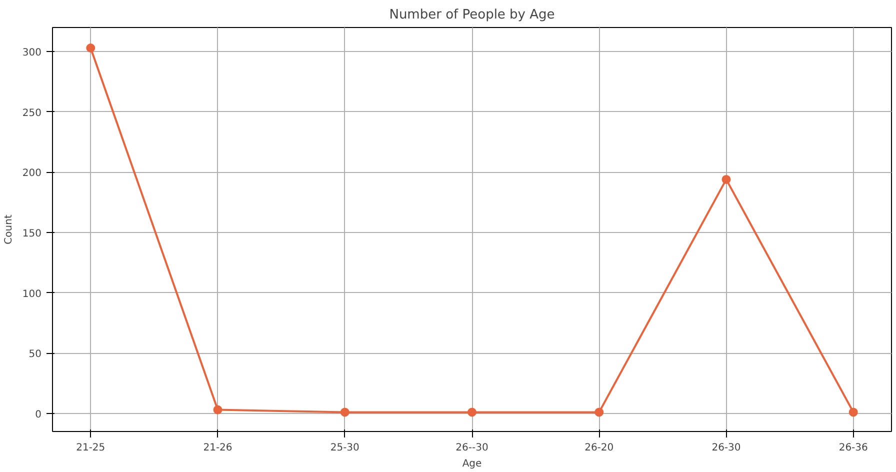 Image resolution: width=896 pixels, height=472 pixels. I want to click on chart-title: Number of People by Age, so click(472, 15).